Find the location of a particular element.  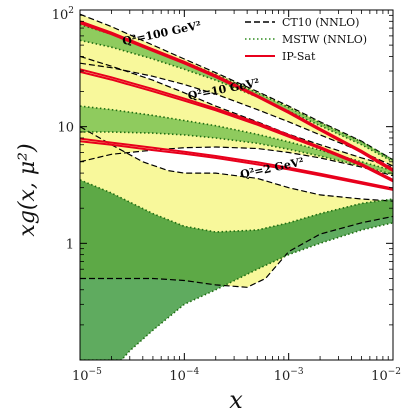

mstw-upper-line-q1 is located at coordinates (236, 138).